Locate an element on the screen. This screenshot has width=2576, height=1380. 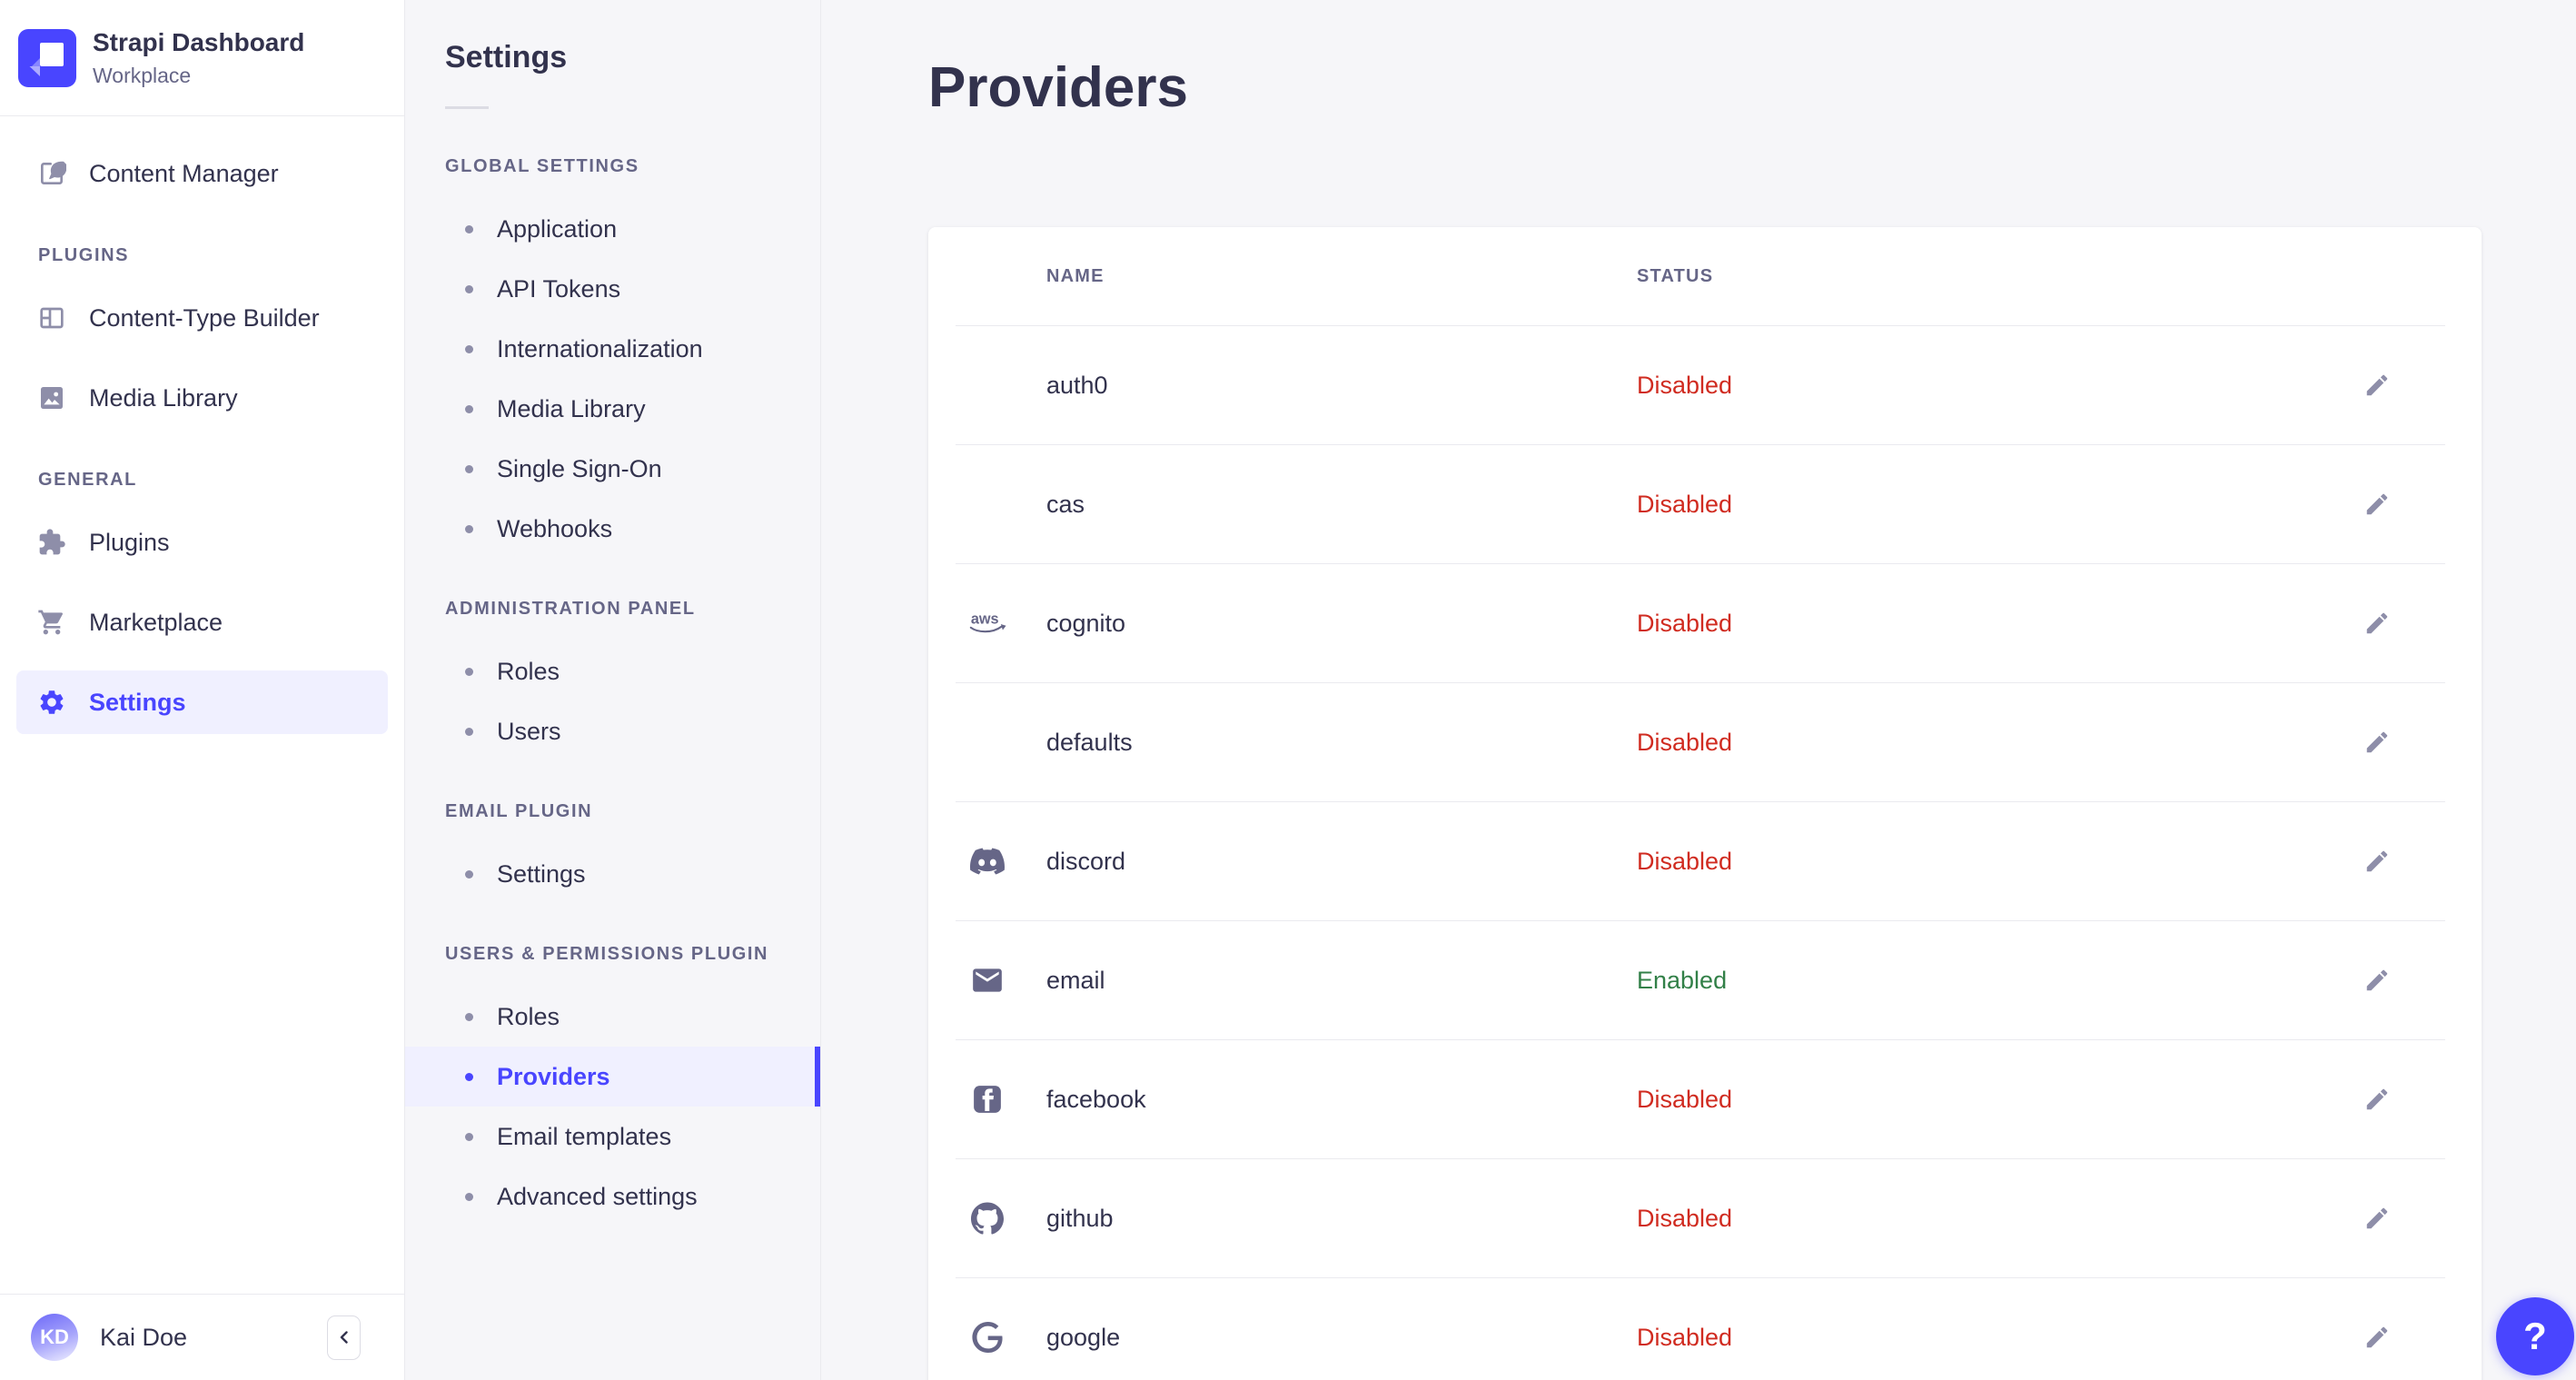
sidebar-item-label: Content Manager is located at coordinates (184, 173).